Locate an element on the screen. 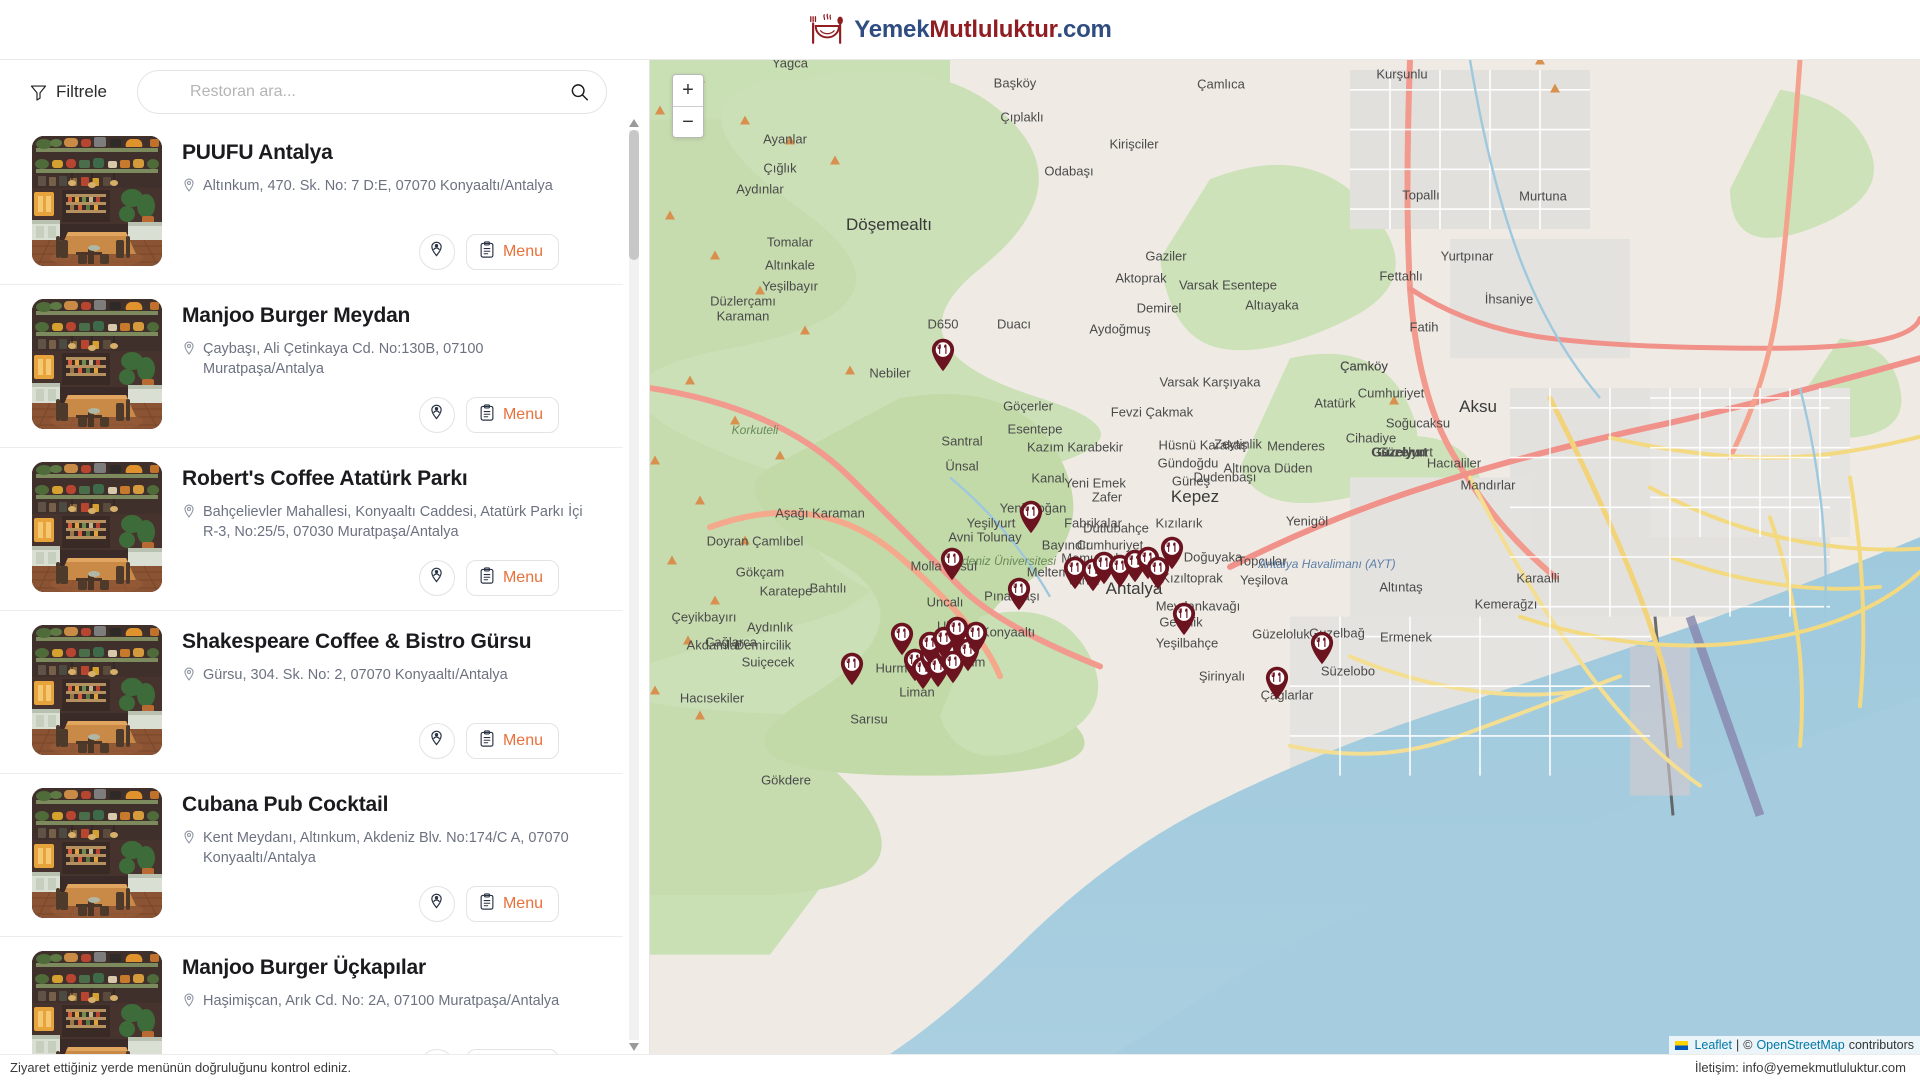 The height and width of the screenshot is (1080, 1920). brand-logo-link: YemekMutluluktur.com is located at coordinates (960, 30).